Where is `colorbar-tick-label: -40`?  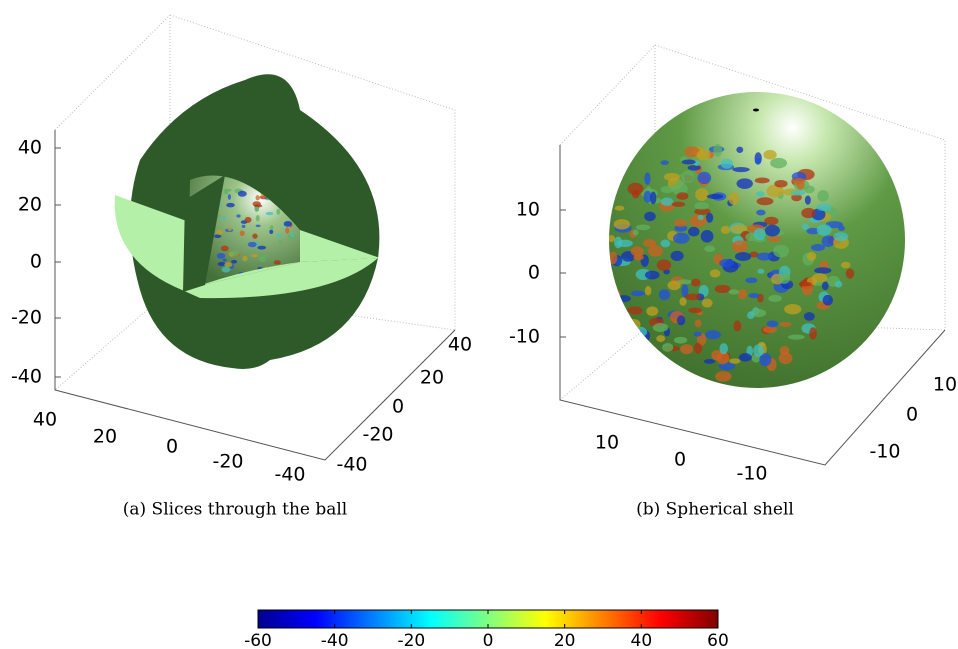
colorbar-tick-label: -40 is located at coordinates (335, 640).